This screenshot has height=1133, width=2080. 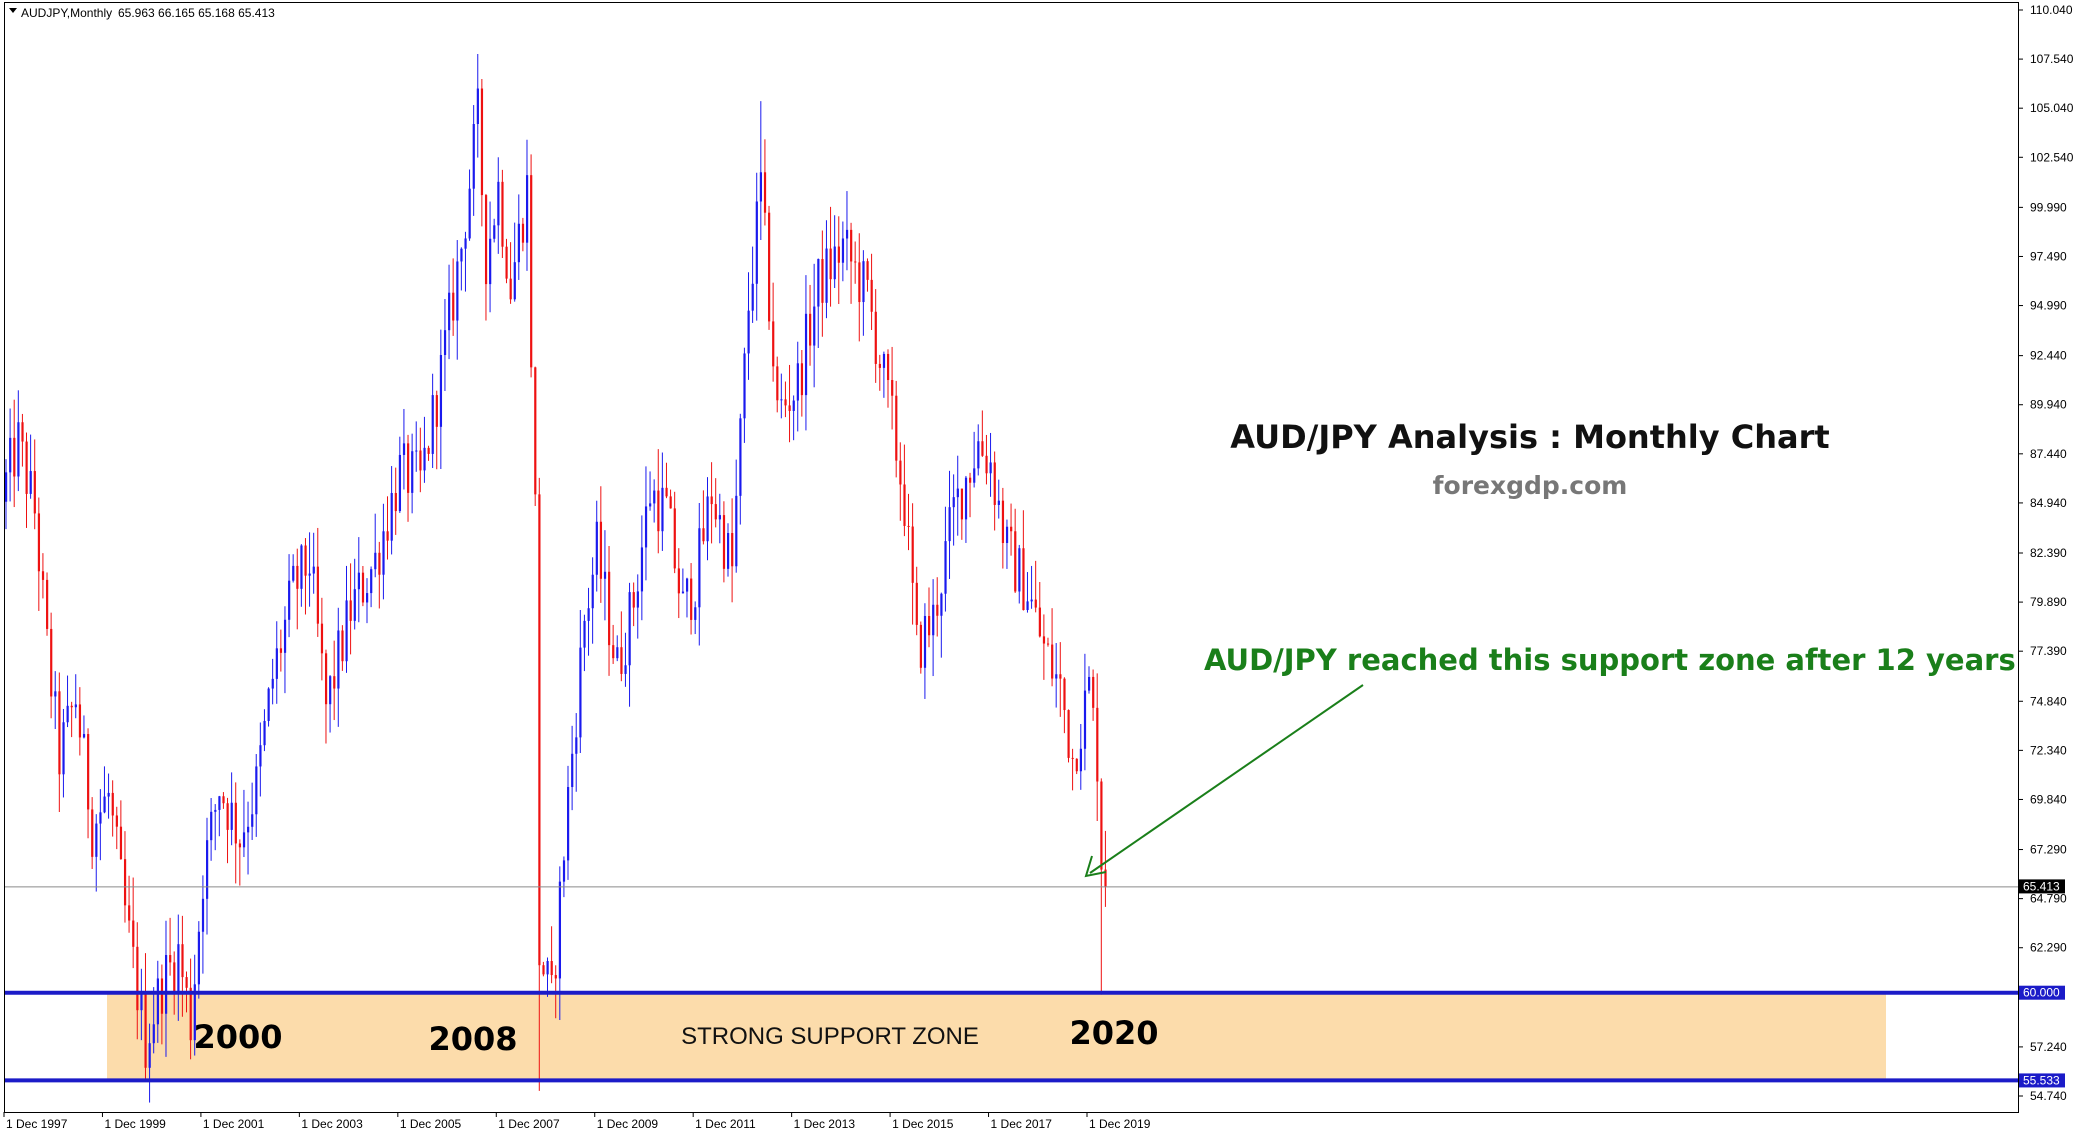 What do you see at coordinates (2048, 356) in the screenshot?
I see `price-tick-label: 92.440` at bounding box center [2048, 356].